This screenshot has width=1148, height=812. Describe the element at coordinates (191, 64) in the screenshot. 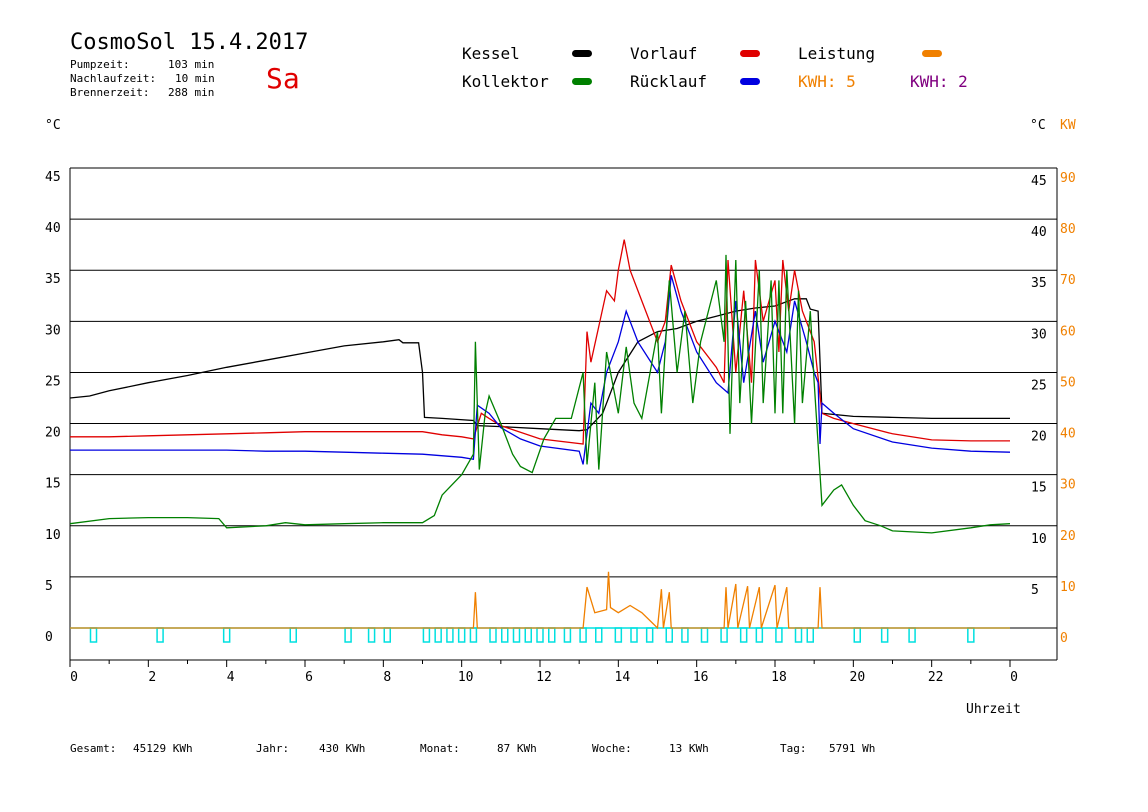

I see `pump-value: 103 min` at that location.